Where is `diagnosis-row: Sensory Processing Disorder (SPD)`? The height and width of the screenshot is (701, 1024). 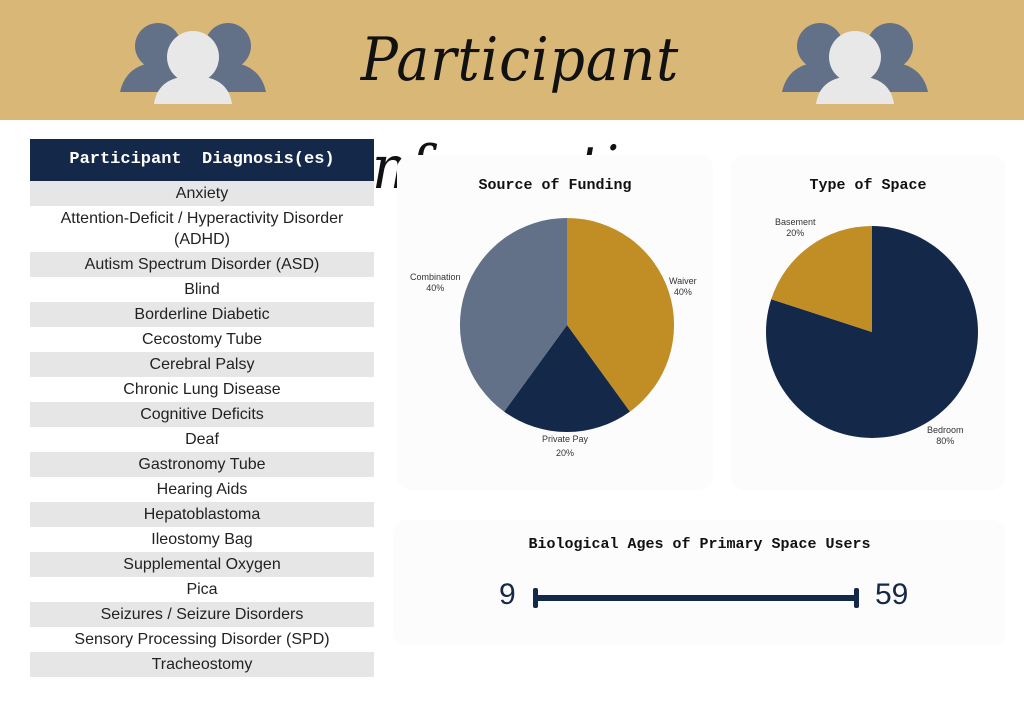 diagnosis-row: Sensory Processing Disorder (SPD) is located at coordinates (202, 639).